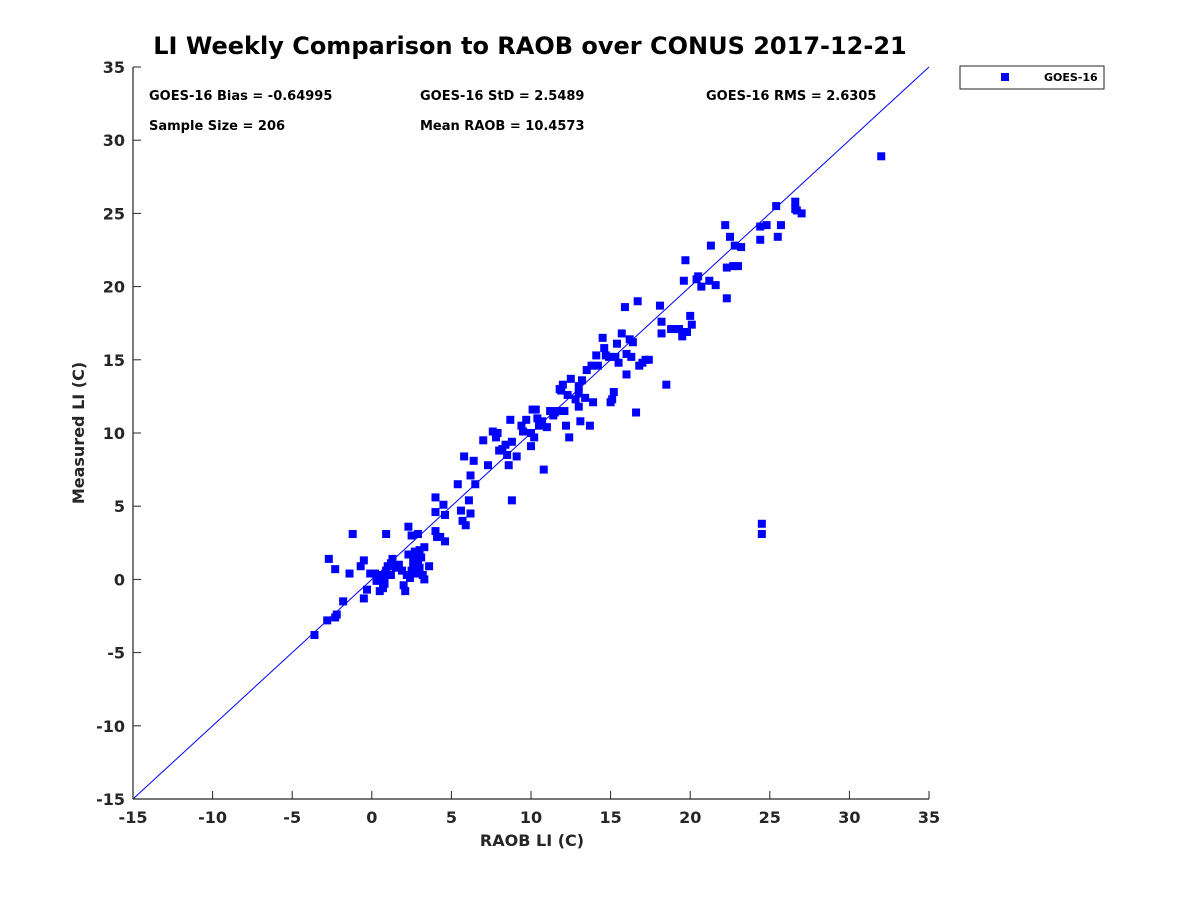  What do you see at coordinates (451, 817) in the screenshot?
I see `x-tick-label: 5` at bounding box center [451, 817].